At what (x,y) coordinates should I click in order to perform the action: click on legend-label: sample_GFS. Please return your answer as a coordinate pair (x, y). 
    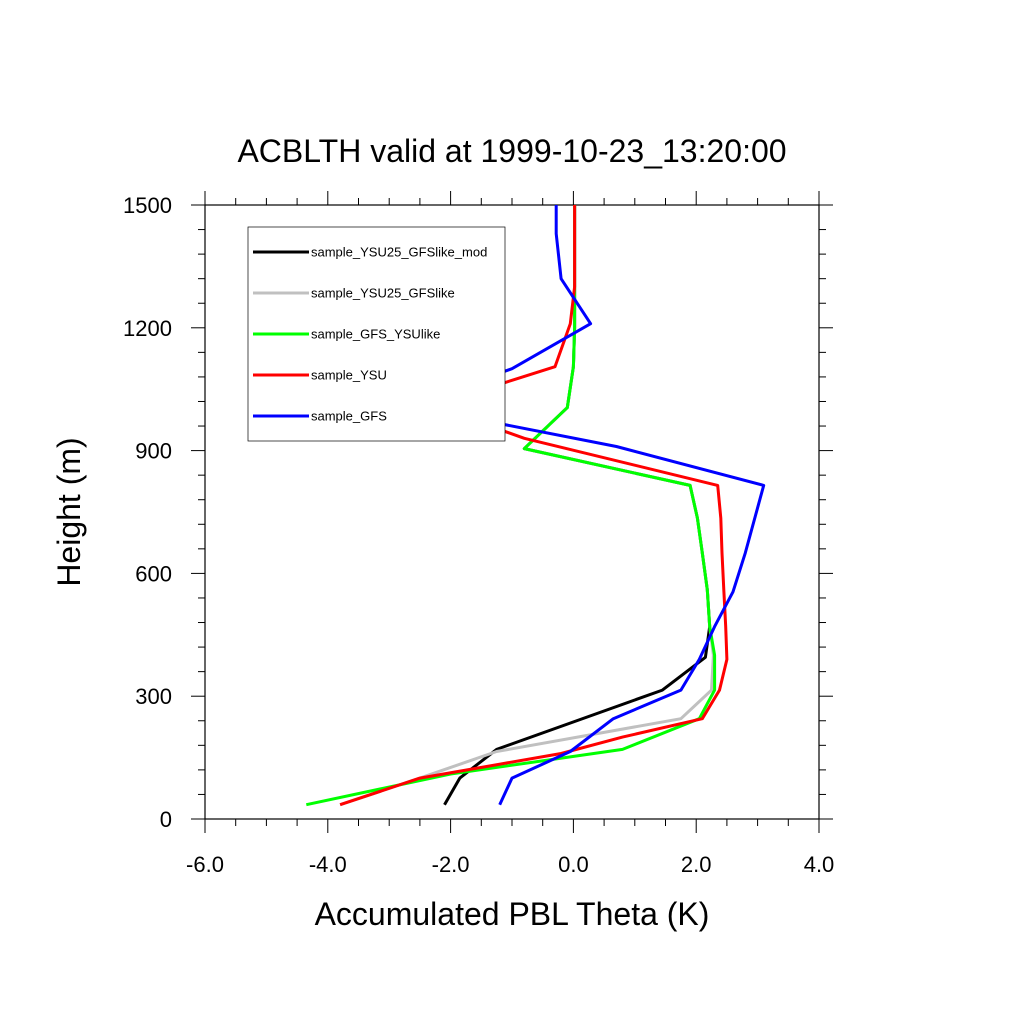
    Looking at the image, I should click on (349, 416).